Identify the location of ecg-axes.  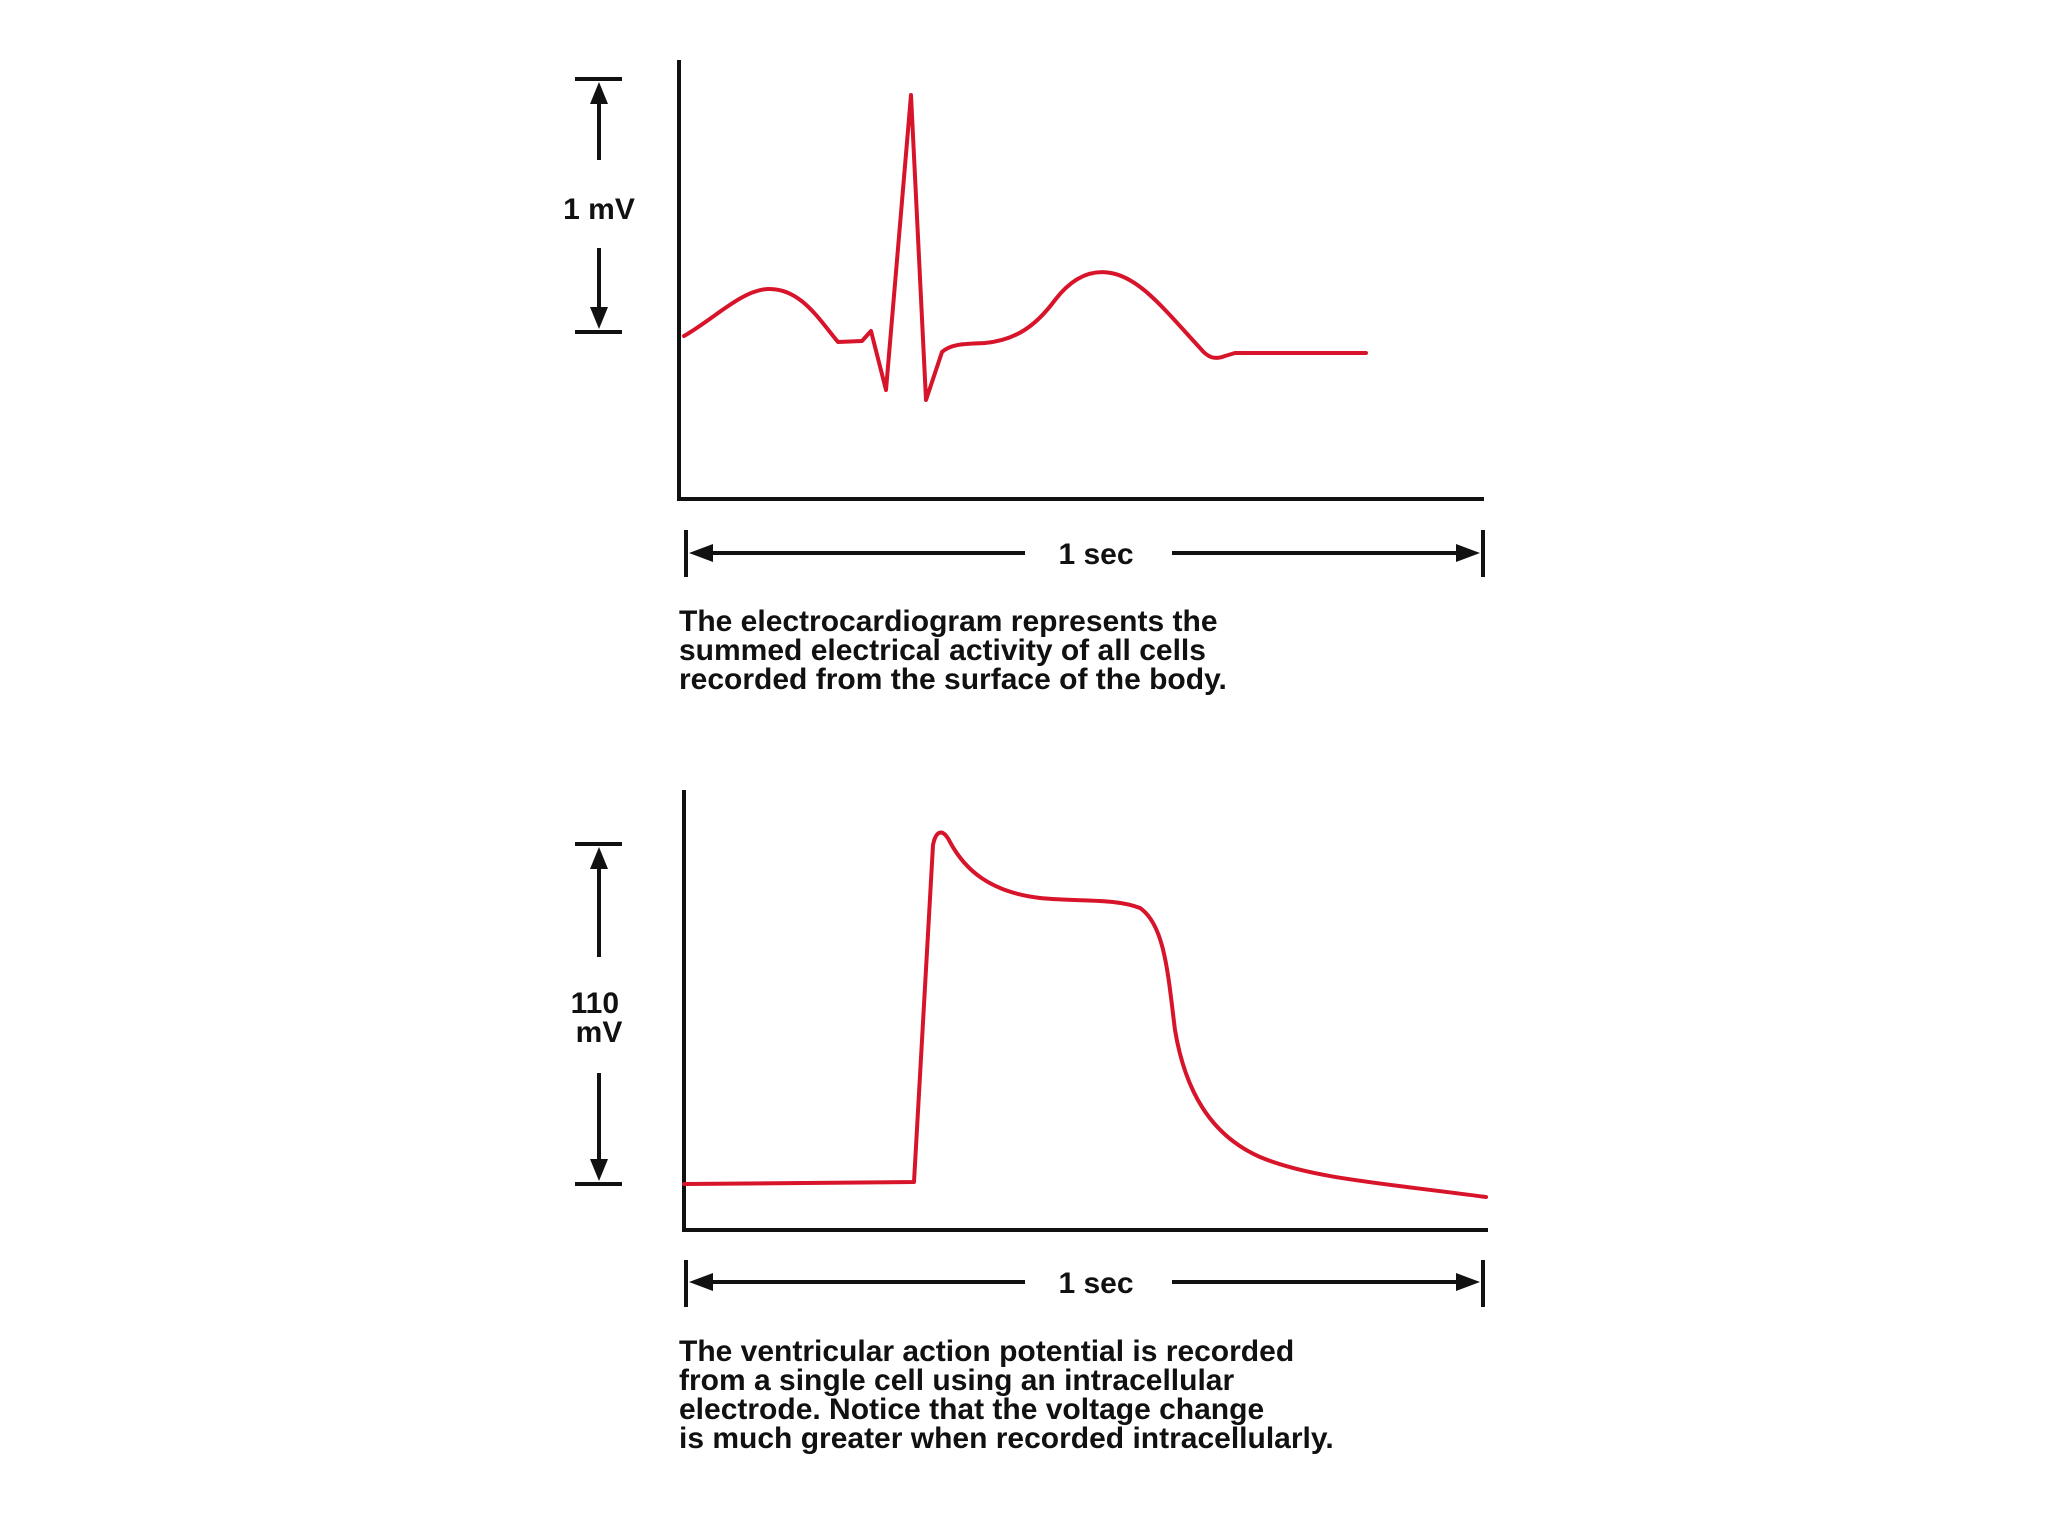
(1080, 280).